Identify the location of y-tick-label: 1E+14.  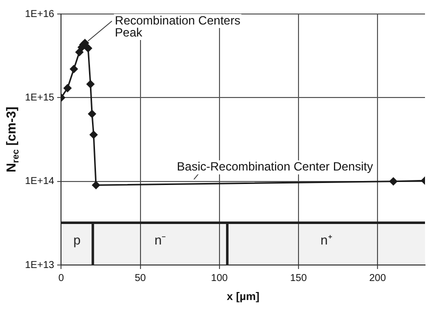
(39, 182).